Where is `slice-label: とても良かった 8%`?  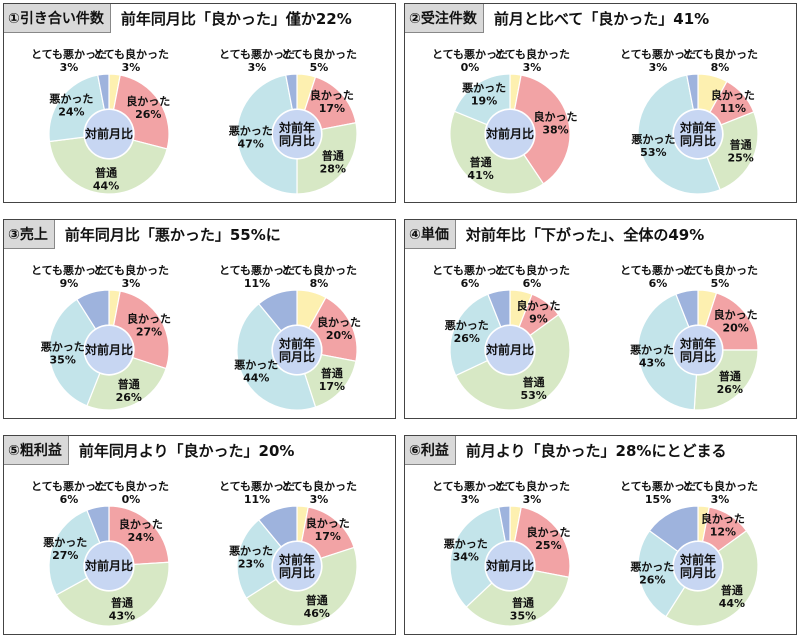
slice-label: とても良かった 8% is located at coordinates (720, 60).